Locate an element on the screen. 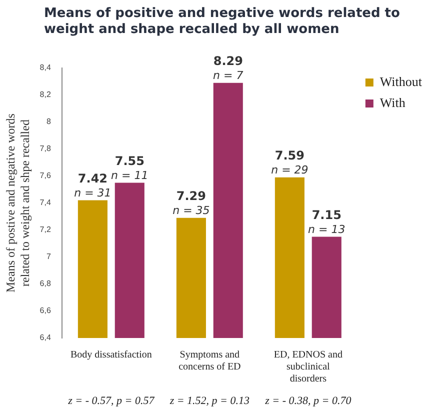 This screenshot has height=414, width=432. text: z = 1.52, p = 0.13 is located at coordinates (209, 401).